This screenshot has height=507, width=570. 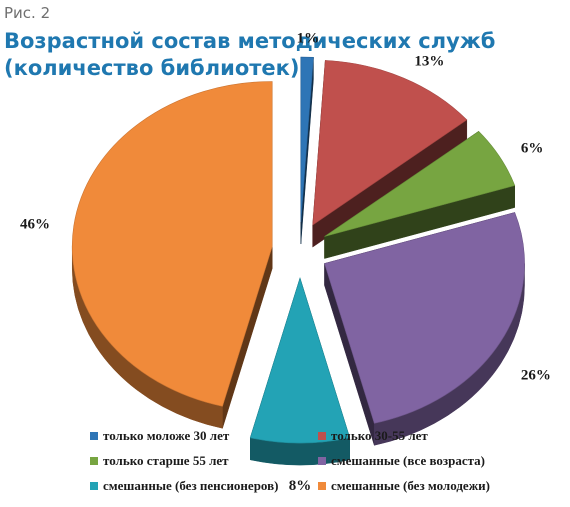 I want to click on legend-label-4: смешанные (все возраста), so click(x=408, y=460).